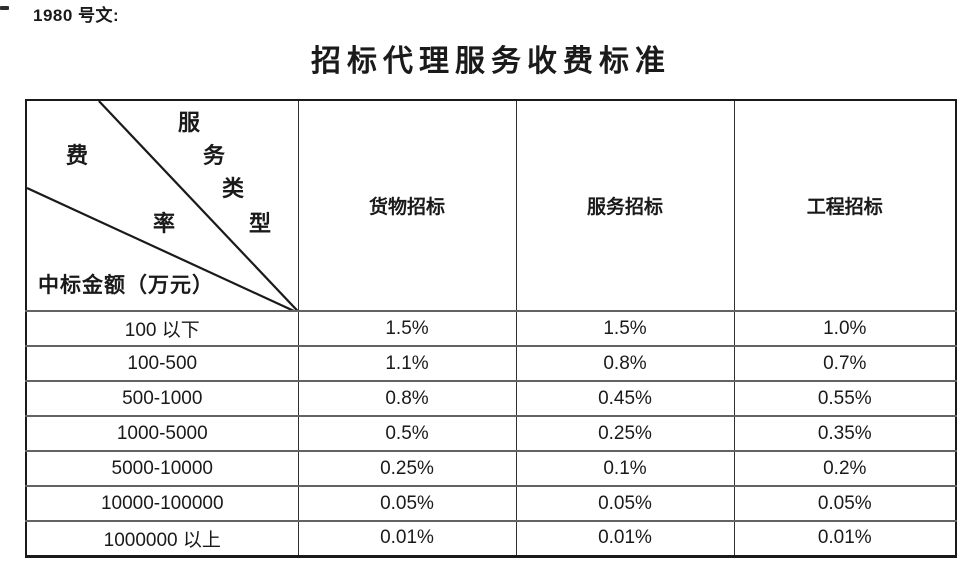  I want to click on diagonal-corner-cell: 服 务 类 型 费 率 中标金额（万元）, so click(161, 205).